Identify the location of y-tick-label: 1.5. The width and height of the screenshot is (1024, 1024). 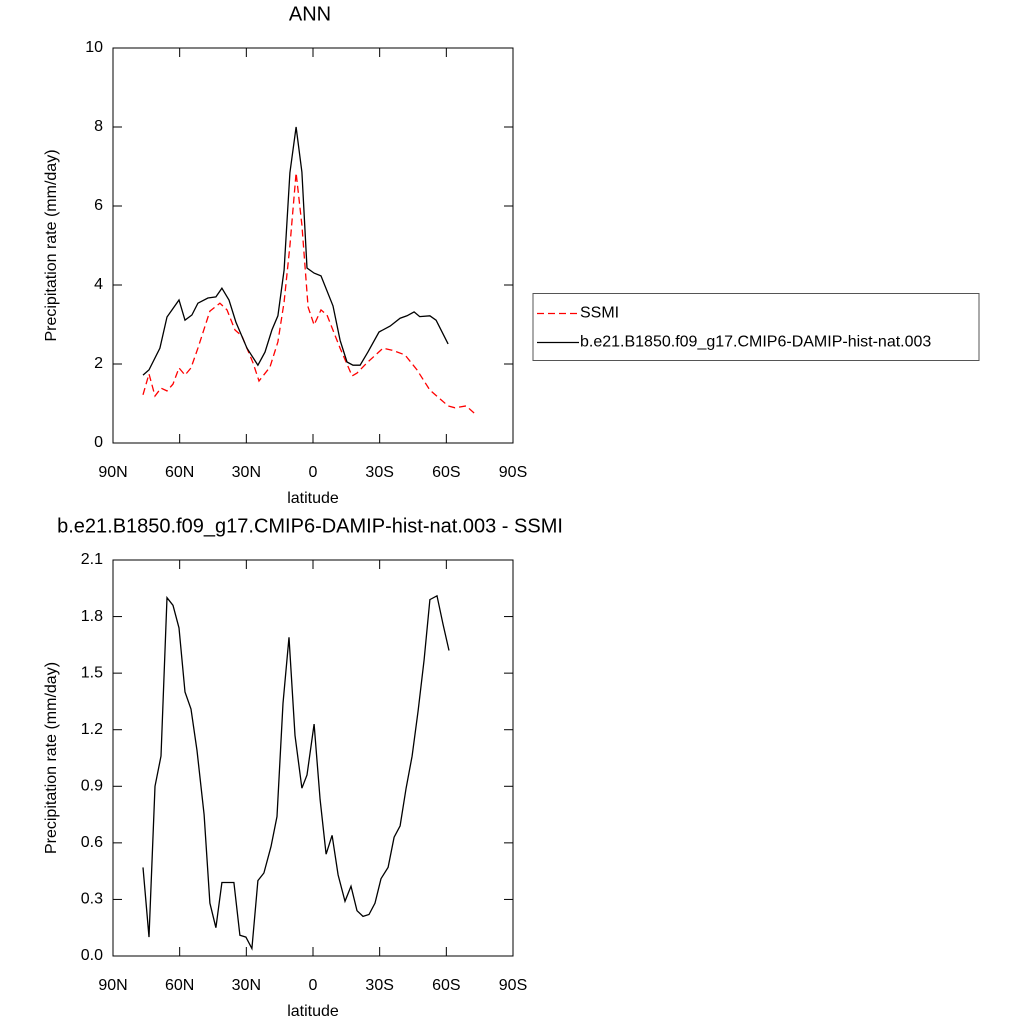
(92, 672).